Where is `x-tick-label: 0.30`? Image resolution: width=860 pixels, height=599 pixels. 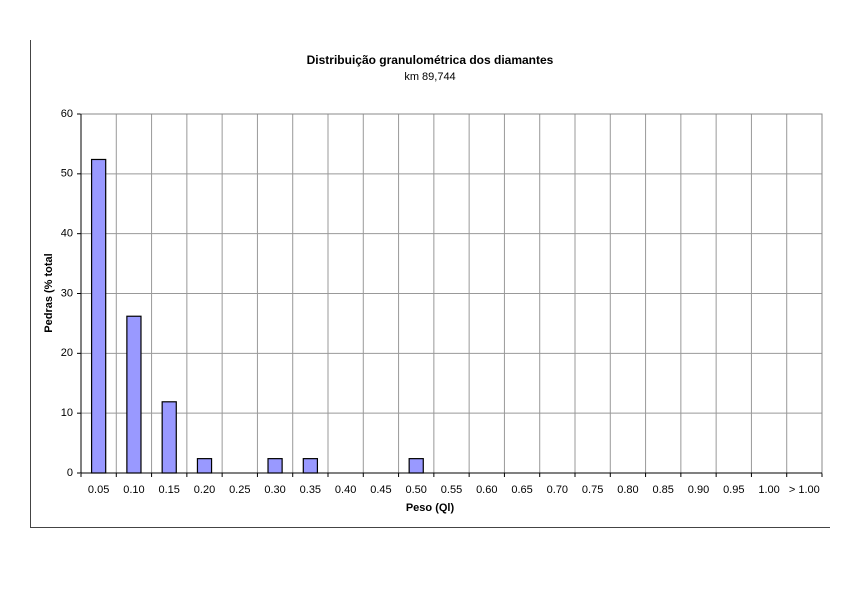
x-tick-label: 0.30 is located at coordinates (274, 490).